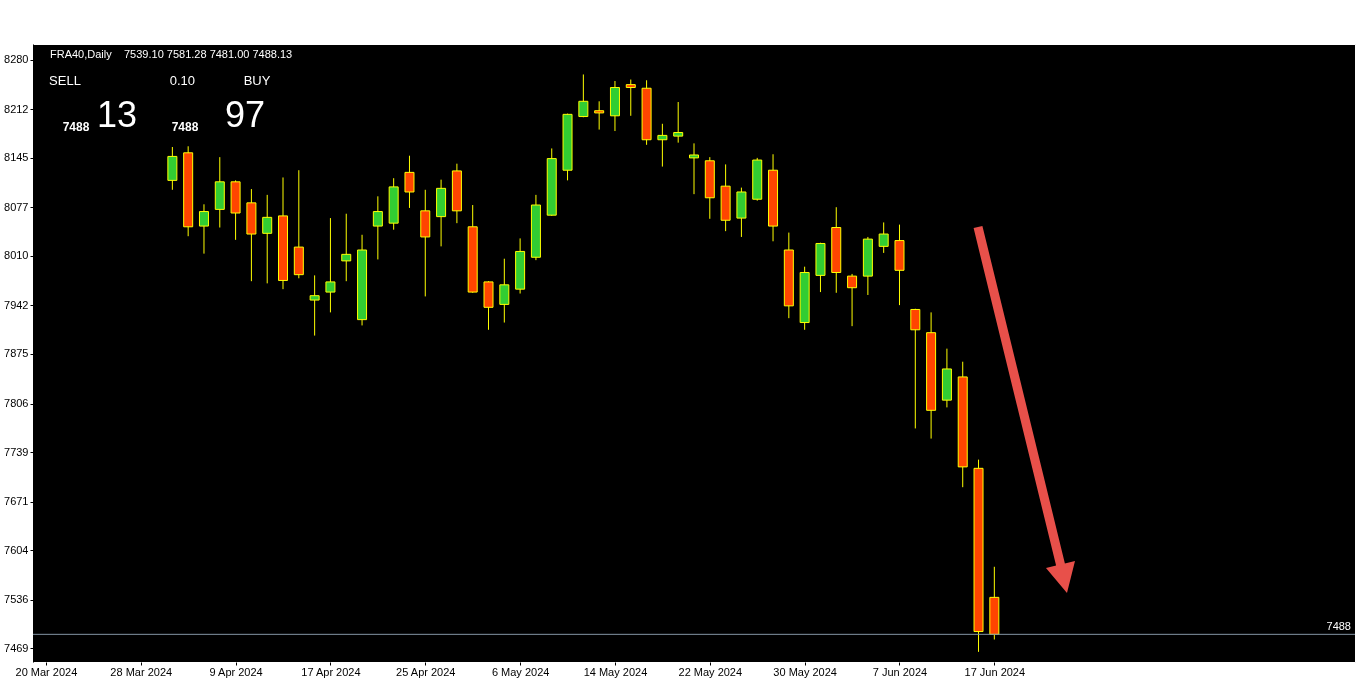  Describe the element at coordinates (995, 671) in the screenshot. I see `x-tick-label: 17 Jun 2024` at that location.